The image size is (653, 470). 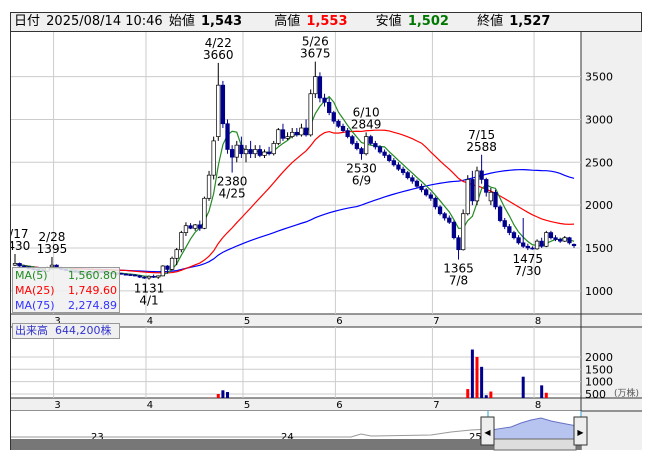 What do you see at coordinates (273, 149) in the screenshot?
I see `candle-5/13` at bounding box center [273, 149].